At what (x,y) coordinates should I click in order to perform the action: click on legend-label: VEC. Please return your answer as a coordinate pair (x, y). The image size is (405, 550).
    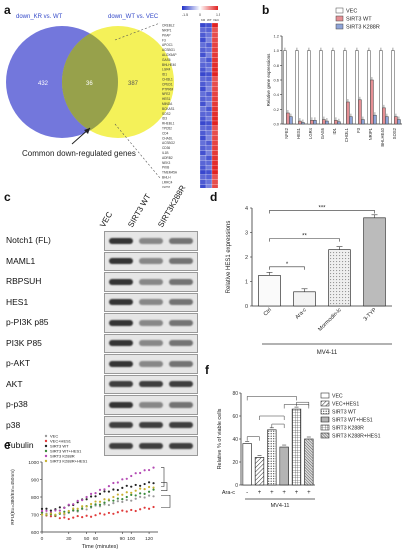
    Looking at the image, I should click on (337, 397).